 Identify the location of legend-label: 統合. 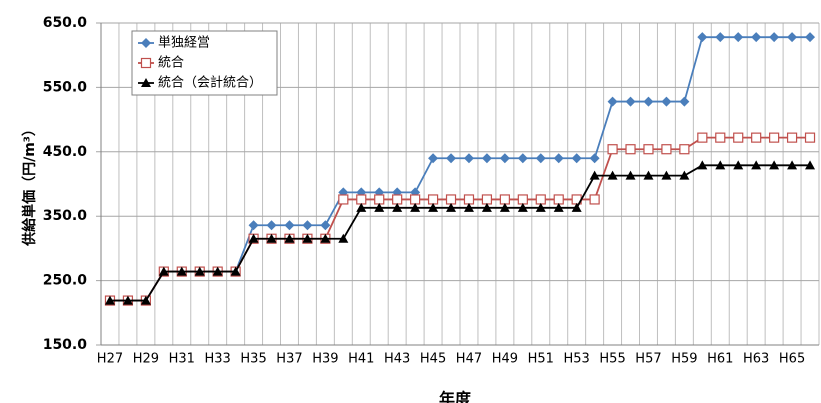
(171, 63).